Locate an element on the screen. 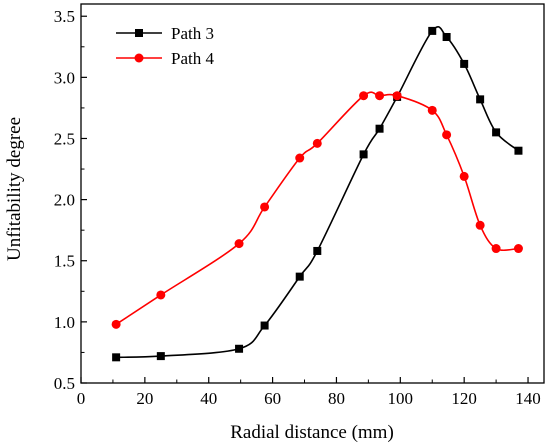 The image size is (550, 446). x-tick-label-3: 60 is located at coordinates (272, 398).